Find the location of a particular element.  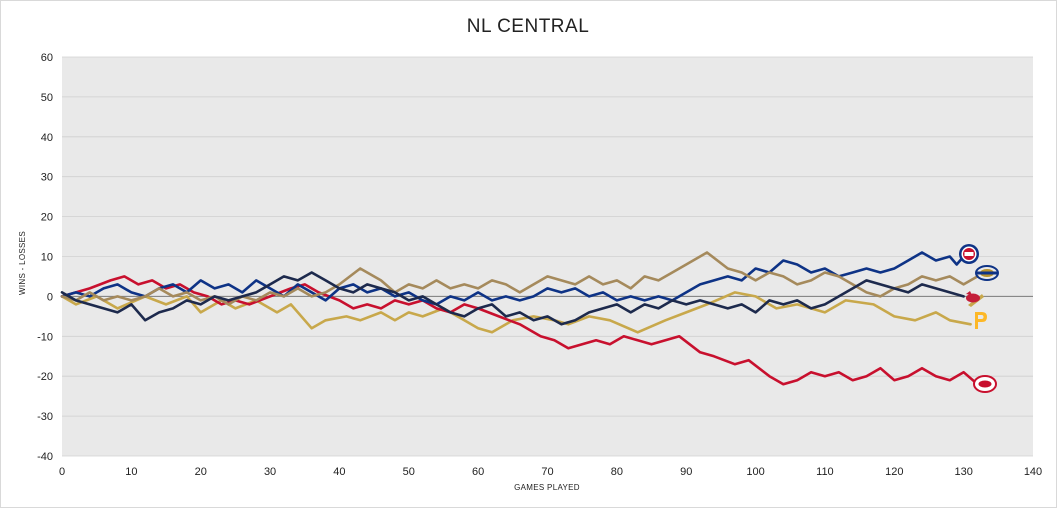

y-tick-label: 50 is located at coordinates (47, 98).